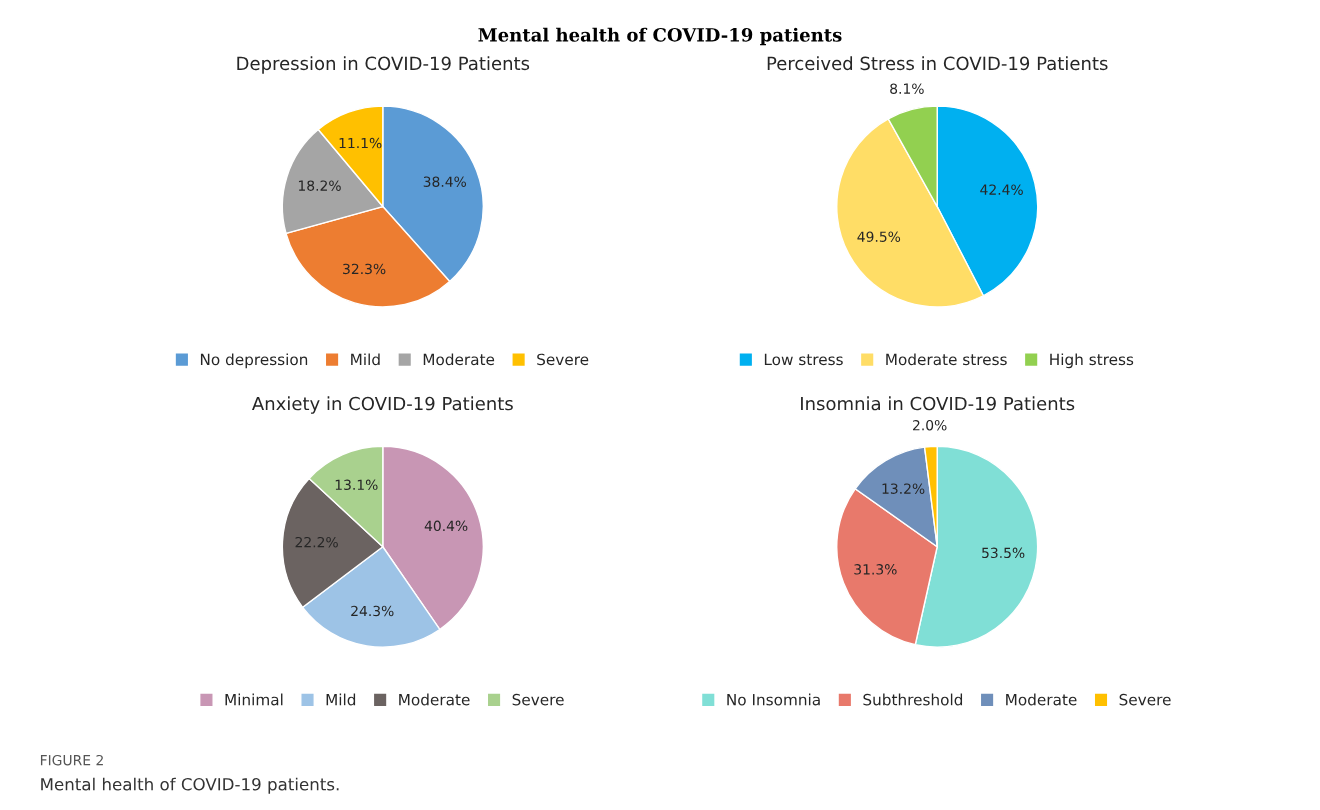  I want to click on data-label: 49.5%, so click(879, 236).